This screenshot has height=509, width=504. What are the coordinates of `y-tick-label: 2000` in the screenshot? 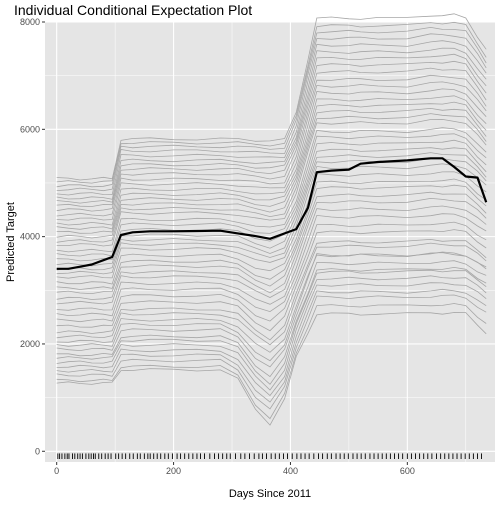 It's located at (30, 344).